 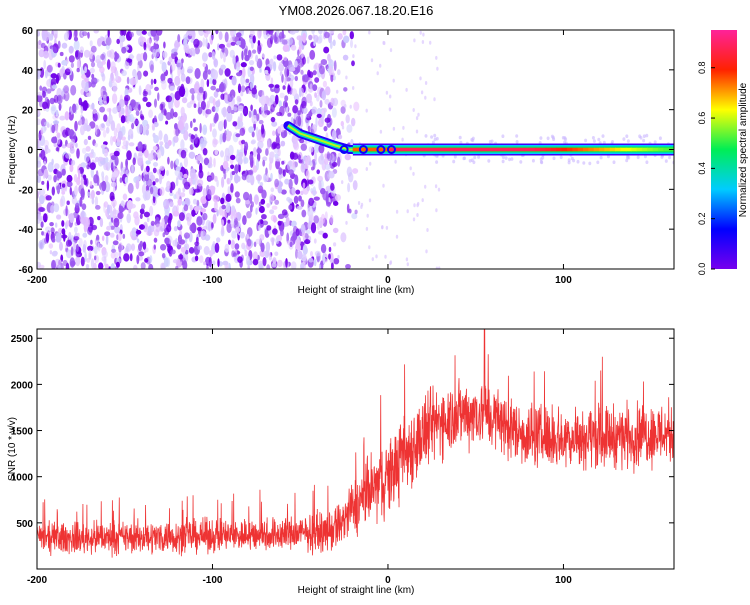 I want to click on snr-y-label: SNR (10 * v/v), so click(x=12, y=449).